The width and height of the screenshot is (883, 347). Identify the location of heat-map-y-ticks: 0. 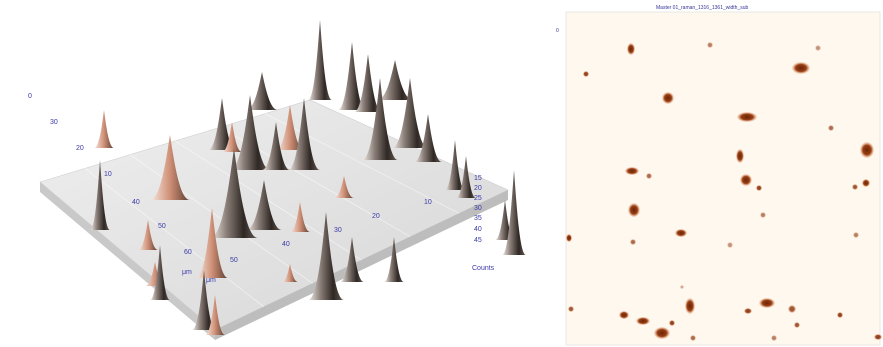
(557, 31).